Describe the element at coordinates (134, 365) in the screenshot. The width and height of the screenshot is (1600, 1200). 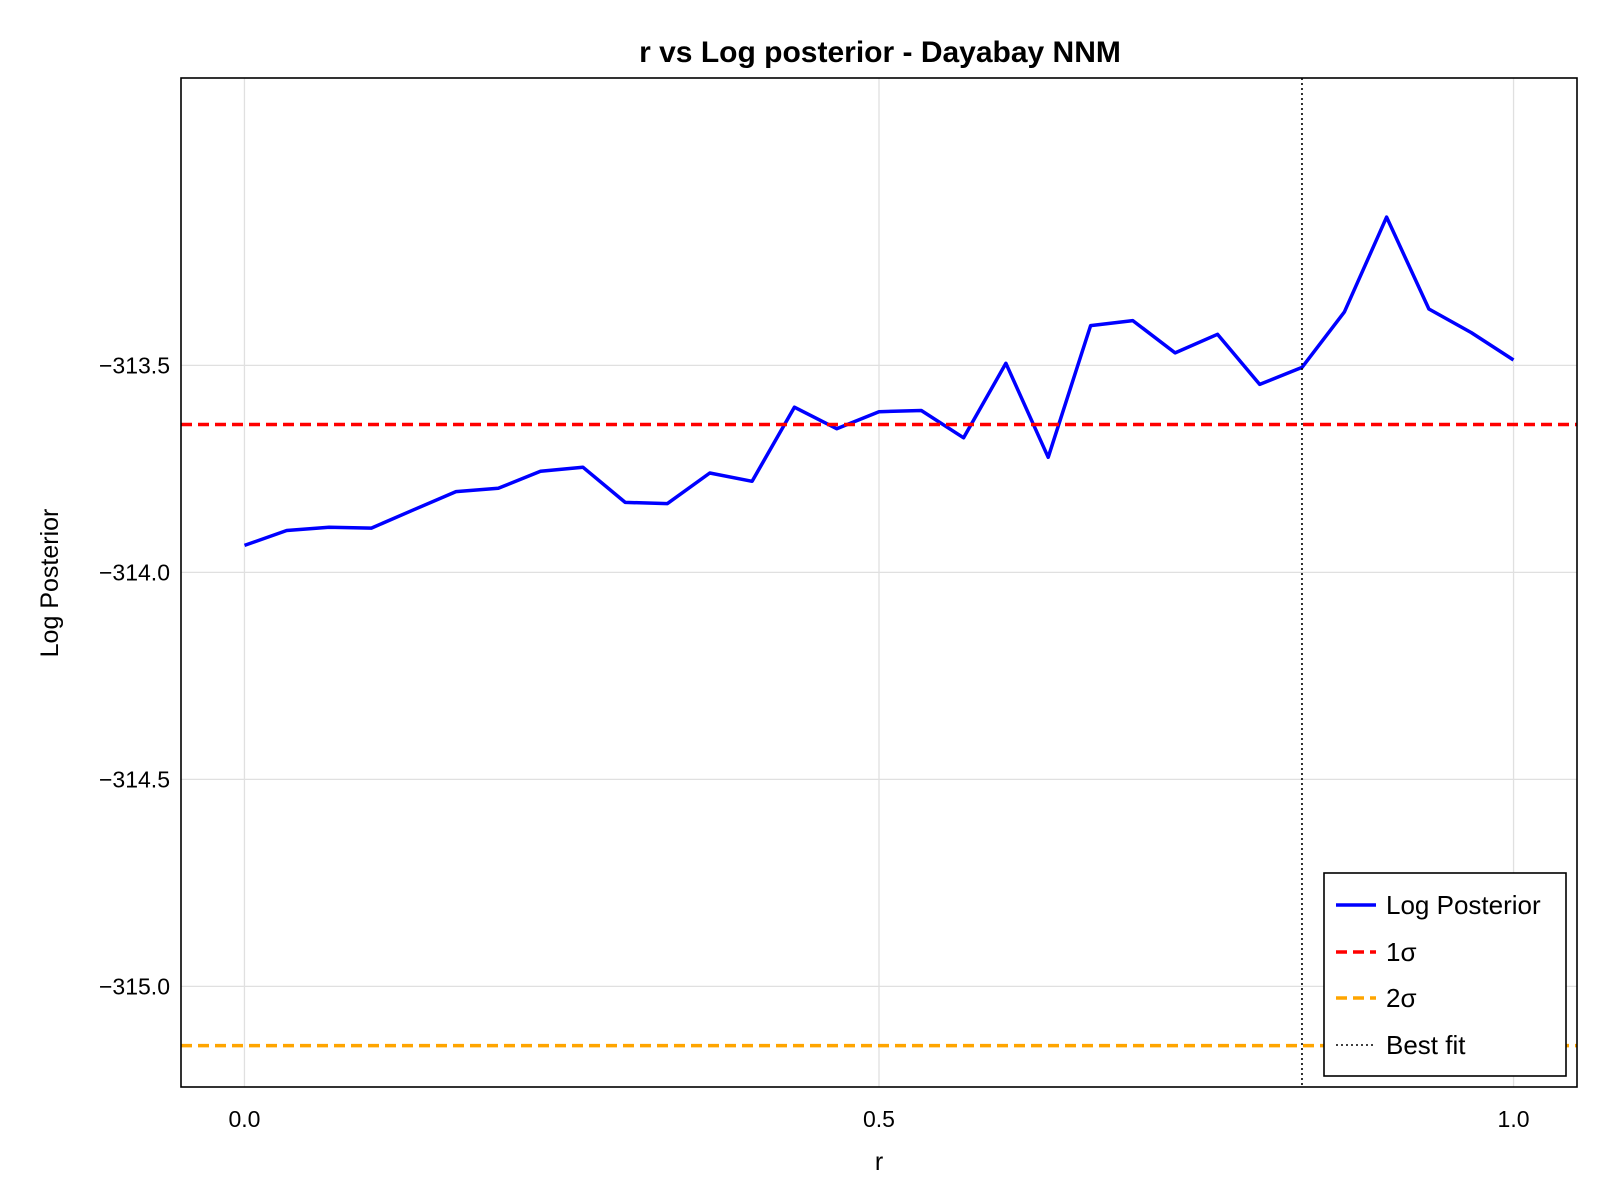
I see `y-tick-label: −313.5` at that location.